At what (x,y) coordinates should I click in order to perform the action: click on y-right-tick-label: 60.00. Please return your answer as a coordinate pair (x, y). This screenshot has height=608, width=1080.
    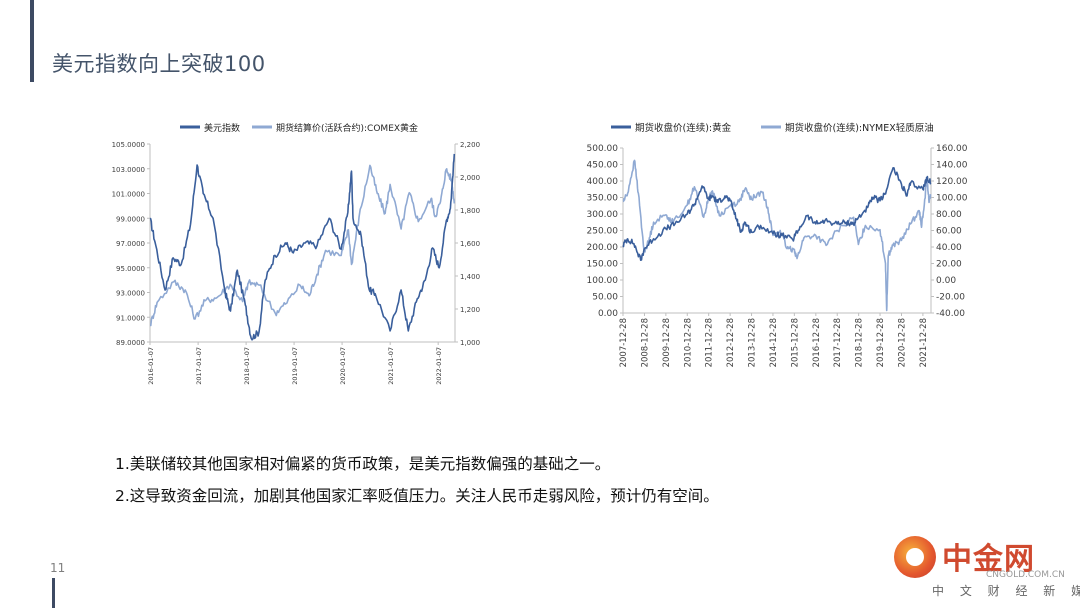
    Looking at the image, I should click on (949, 232).